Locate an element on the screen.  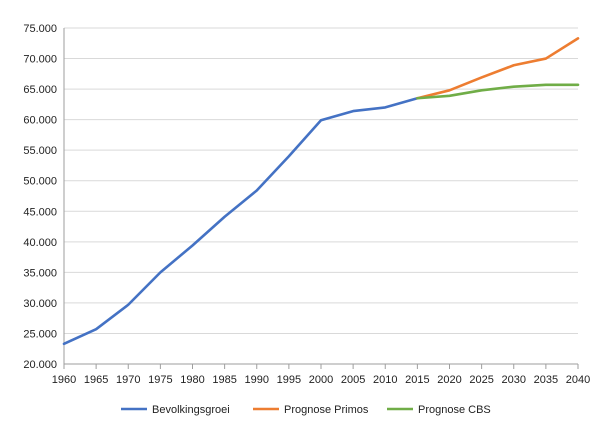
x-tick-label: 1960 is located at coordinates (64, 380).